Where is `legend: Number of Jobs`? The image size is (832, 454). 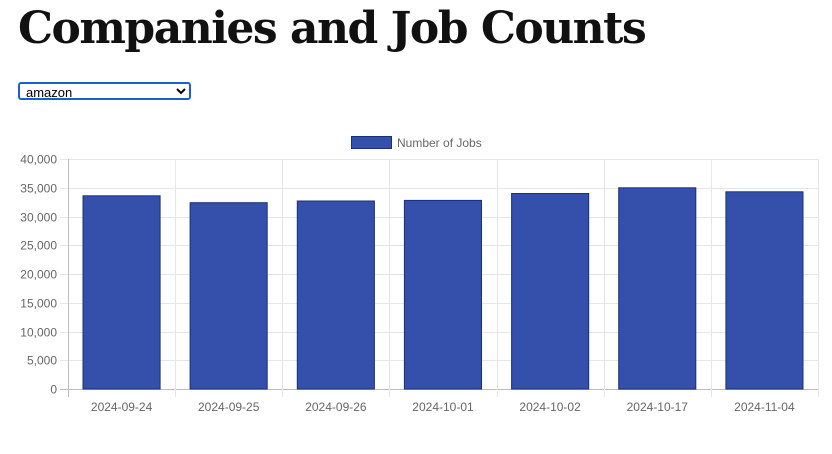 legend: Number of Jobs is located at coordinates (416, 143).